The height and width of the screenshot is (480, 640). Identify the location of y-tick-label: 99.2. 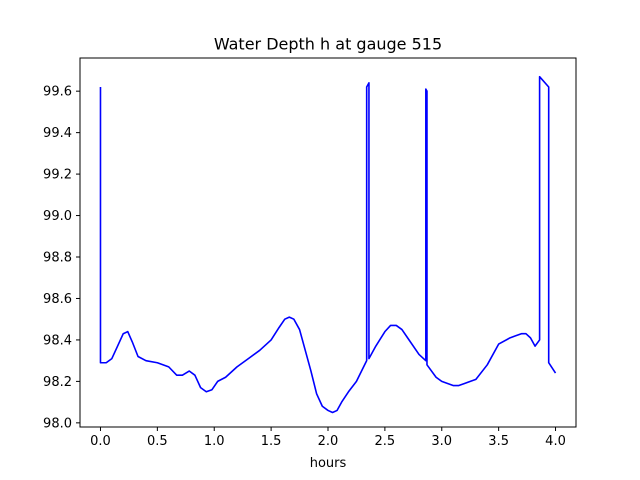
(57, 175).